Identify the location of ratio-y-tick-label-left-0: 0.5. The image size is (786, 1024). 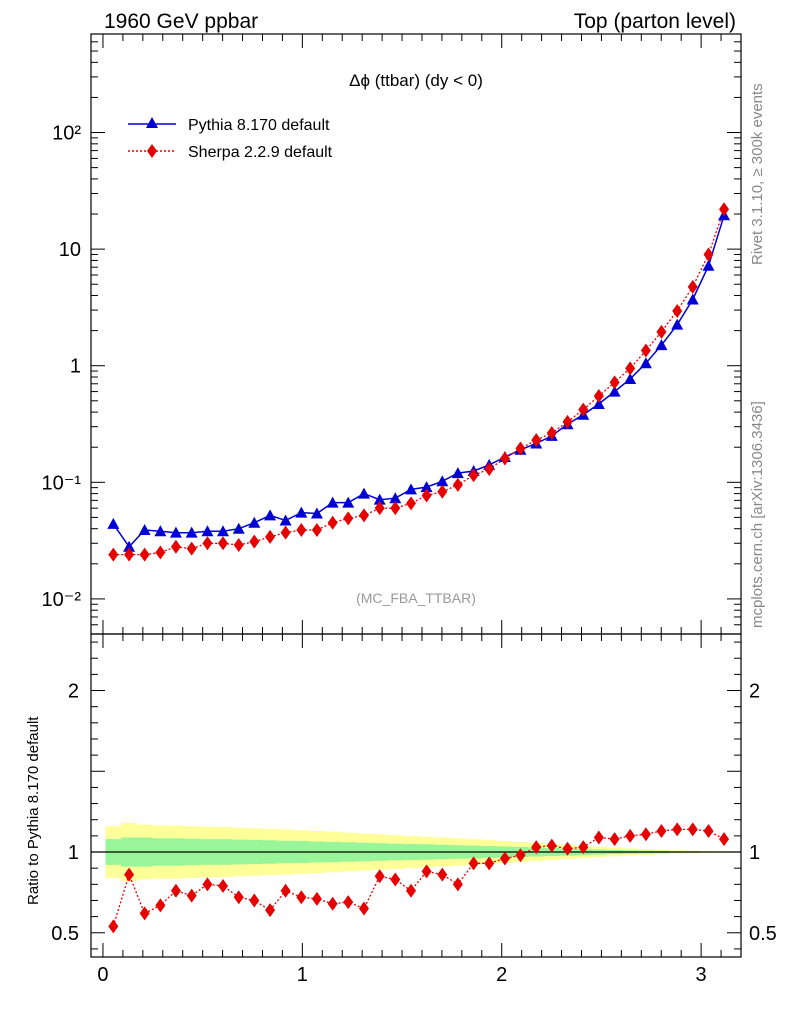
(65, 934).